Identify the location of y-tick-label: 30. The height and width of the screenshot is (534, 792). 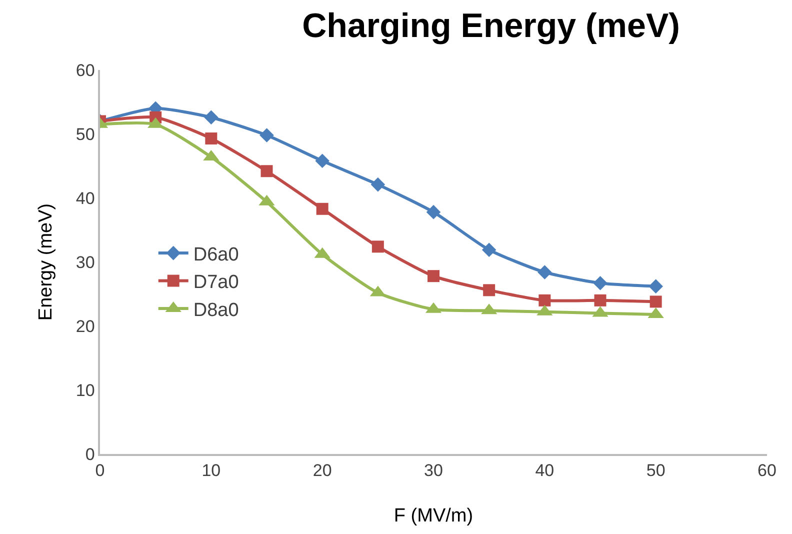
(85, 262).